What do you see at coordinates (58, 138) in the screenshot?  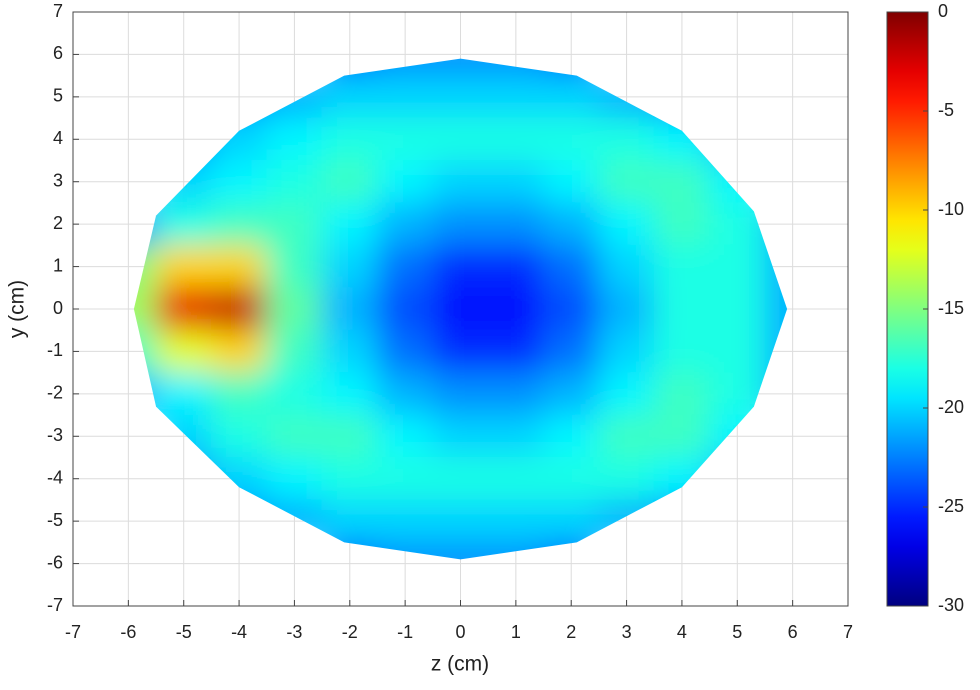 I see `y-tick-label: 4` at bounding box center [58, 138].